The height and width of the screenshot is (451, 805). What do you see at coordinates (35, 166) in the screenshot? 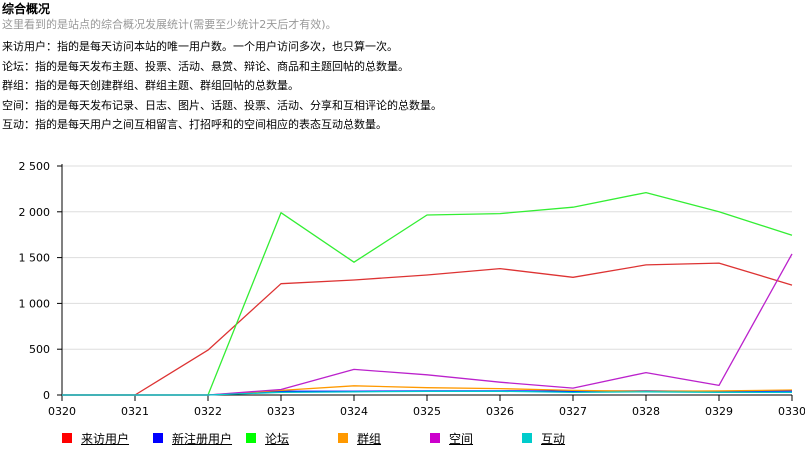
I see `y-tick-label: 2 500` at bounding box center [35, 166].